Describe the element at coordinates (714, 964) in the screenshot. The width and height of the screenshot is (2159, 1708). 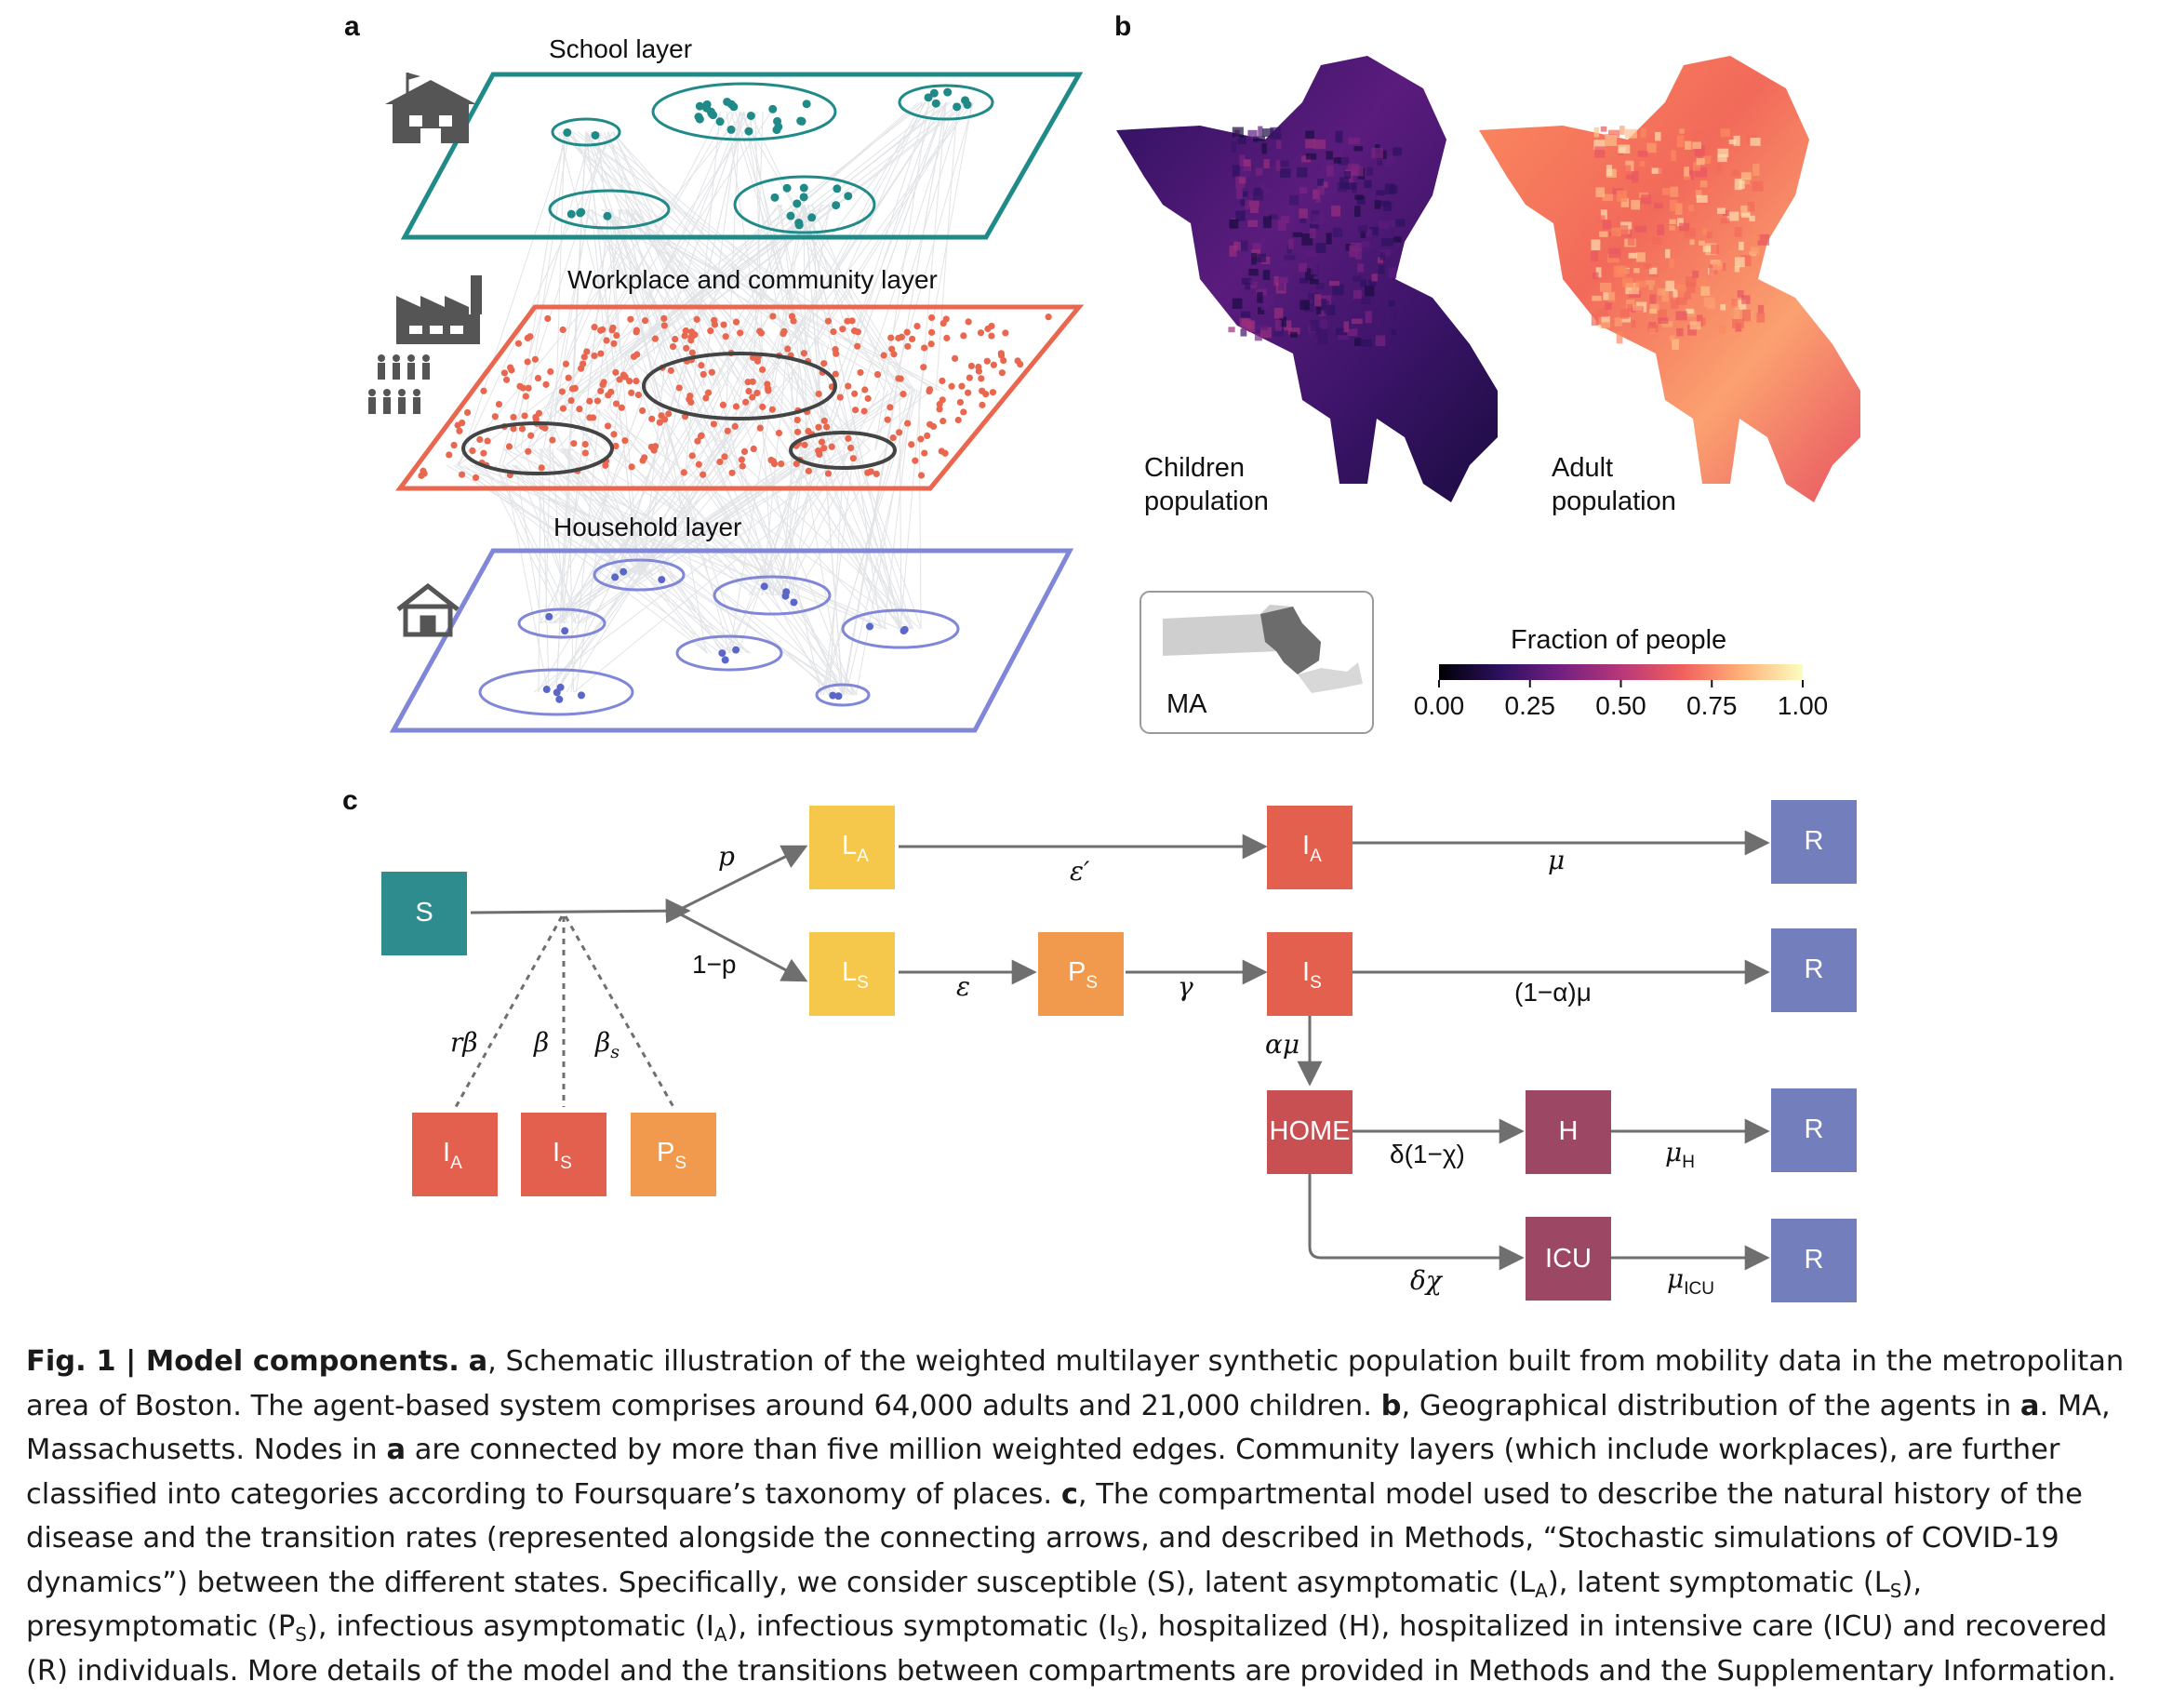
I see `rate-1-minus-p: 1−p` at that location.